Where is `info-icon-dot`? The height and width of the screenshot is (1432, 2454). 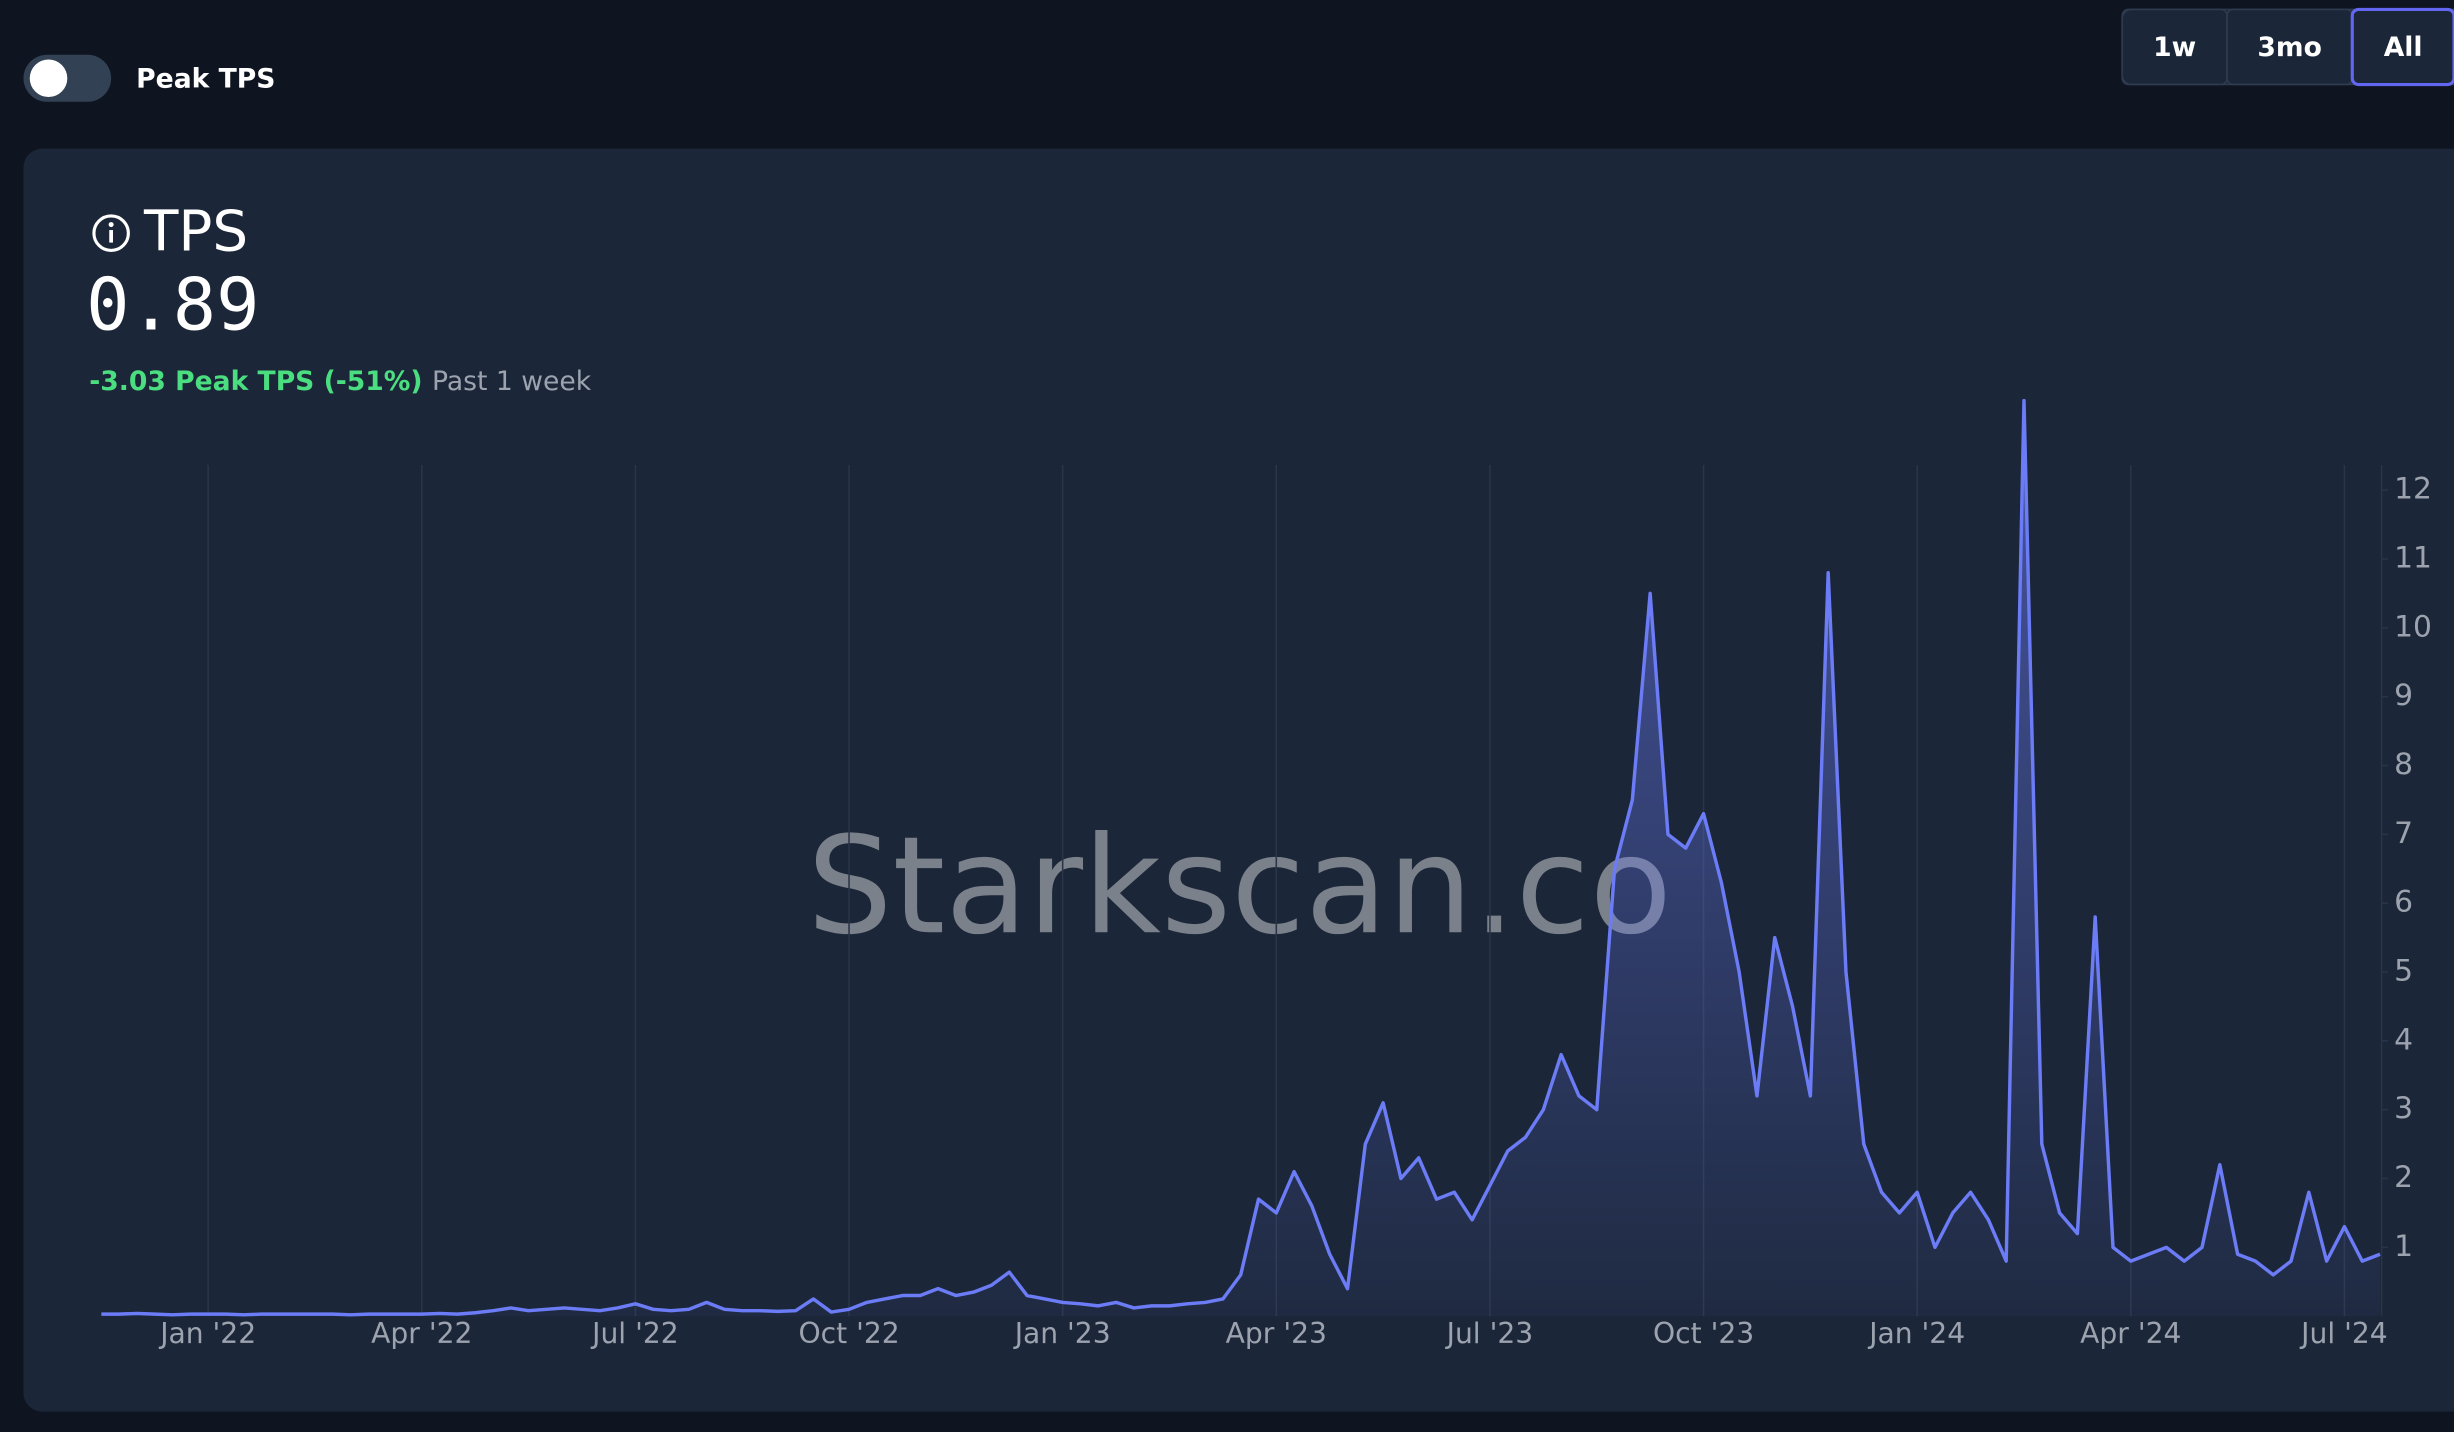
info-icon-dot is located at coordinates (111, 225).